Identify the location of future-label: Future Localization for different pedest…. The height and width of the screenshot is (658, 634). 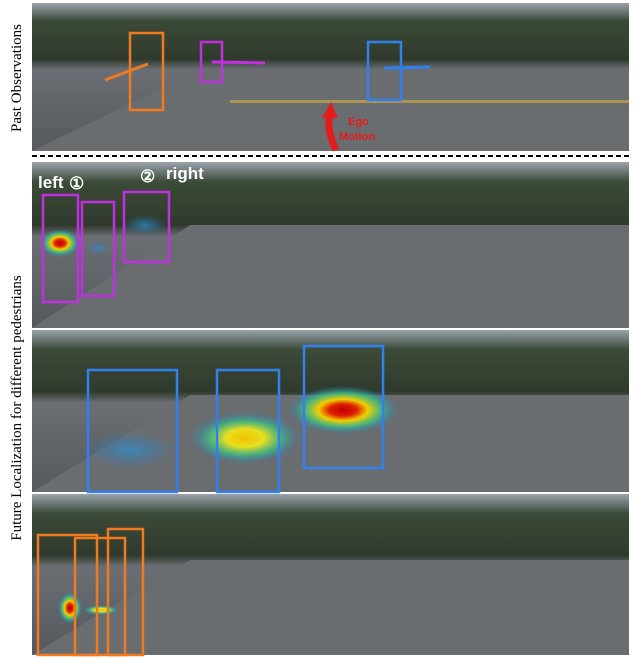
(17, 408).